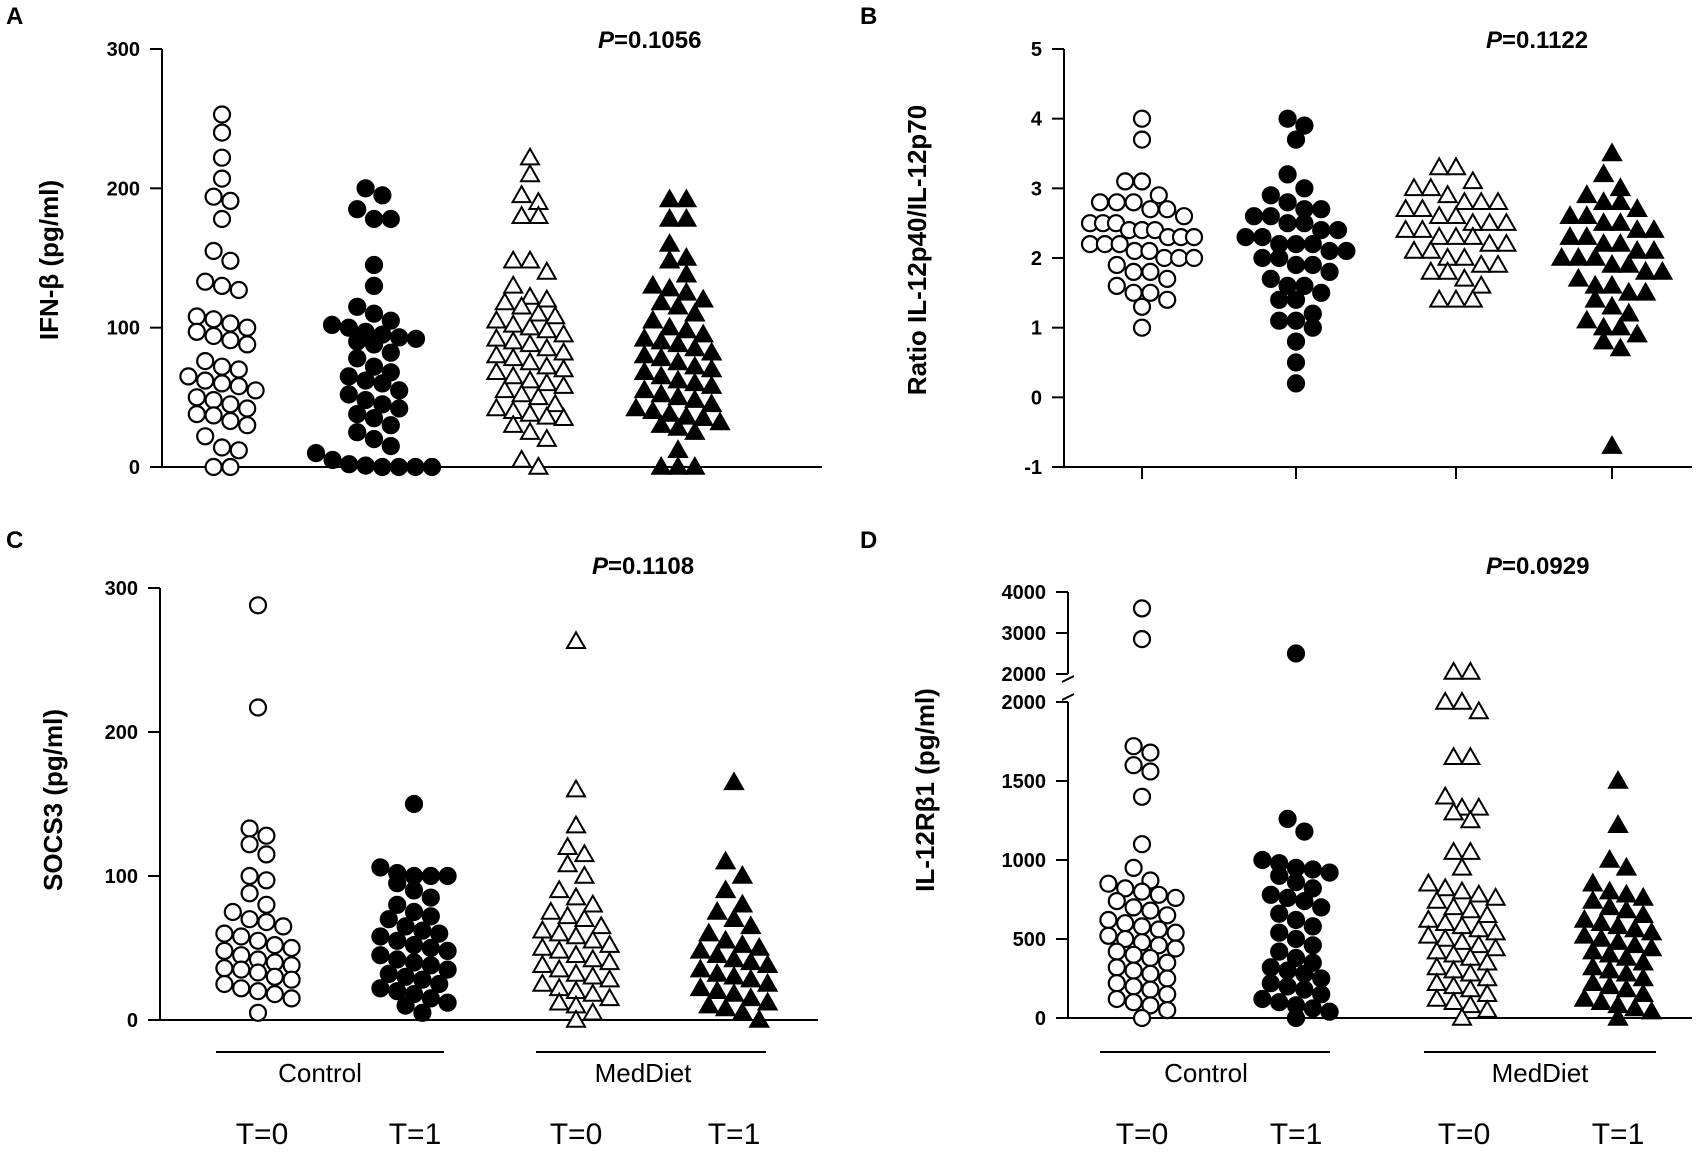 The image size is (1702, 1152). Describe the element at coordinates (643, 566) in the screenshot. I see `p-value-c: P=0.1108` at that location.